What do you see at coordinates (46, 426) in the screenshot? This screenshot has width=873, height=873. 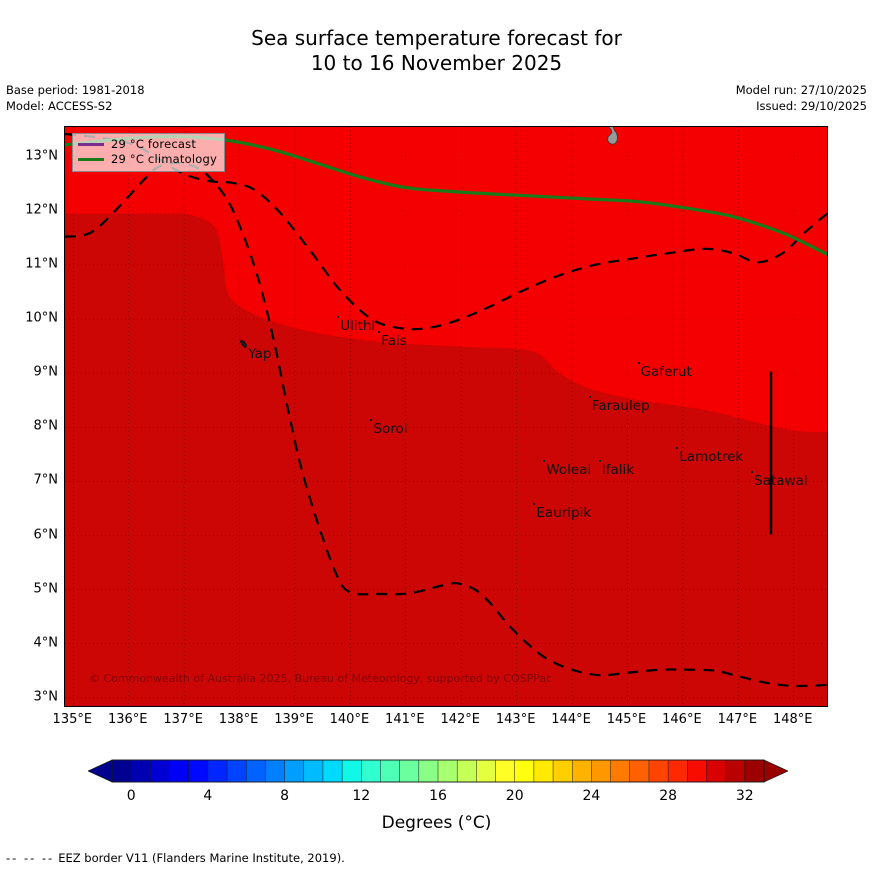 I see `y-axis-tick-8°N: 8°N` at bounding box center [46, 426].